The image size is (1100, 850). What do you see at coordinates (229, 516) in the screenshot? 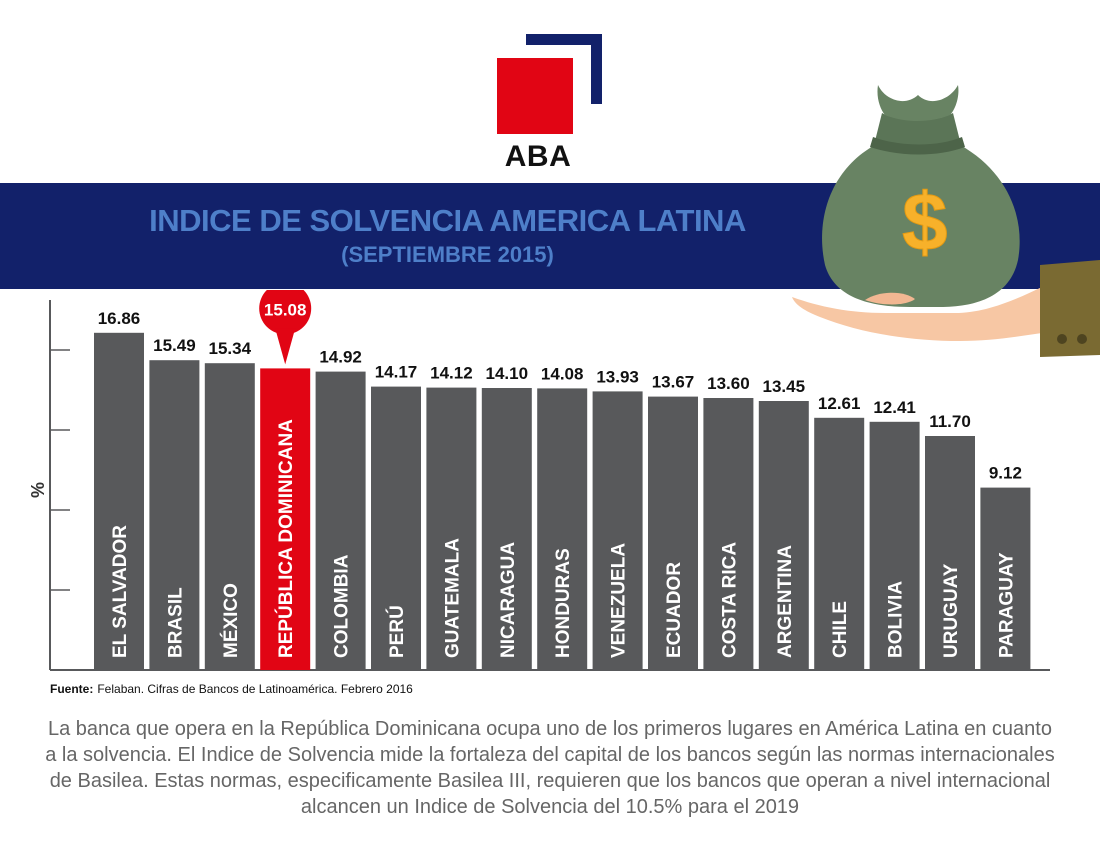
I see `bar-méxico` at bounding box center [229, 516].